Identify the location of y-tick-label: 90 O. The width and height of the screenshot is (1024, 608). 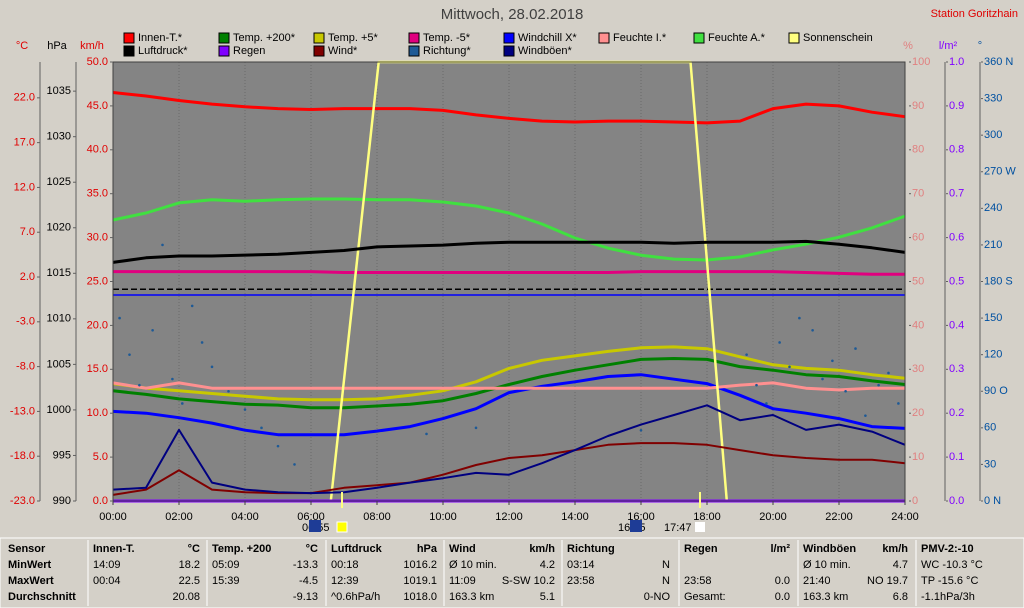
(996, 391).